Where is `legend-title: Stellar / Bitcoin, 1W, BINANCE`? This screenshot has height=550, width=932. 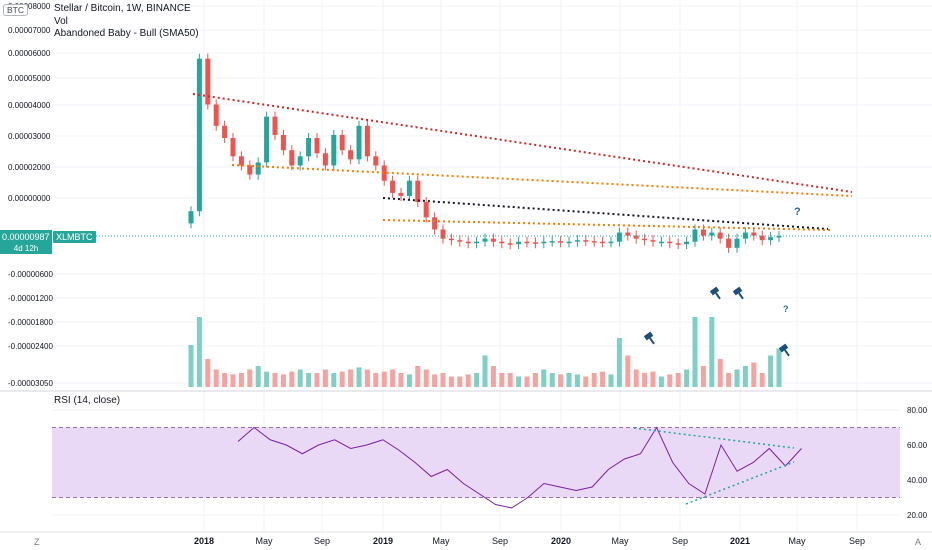
legend-title: Stellar / Bitcoin, 1W, BINANCE is located at coordinates (122, 8).